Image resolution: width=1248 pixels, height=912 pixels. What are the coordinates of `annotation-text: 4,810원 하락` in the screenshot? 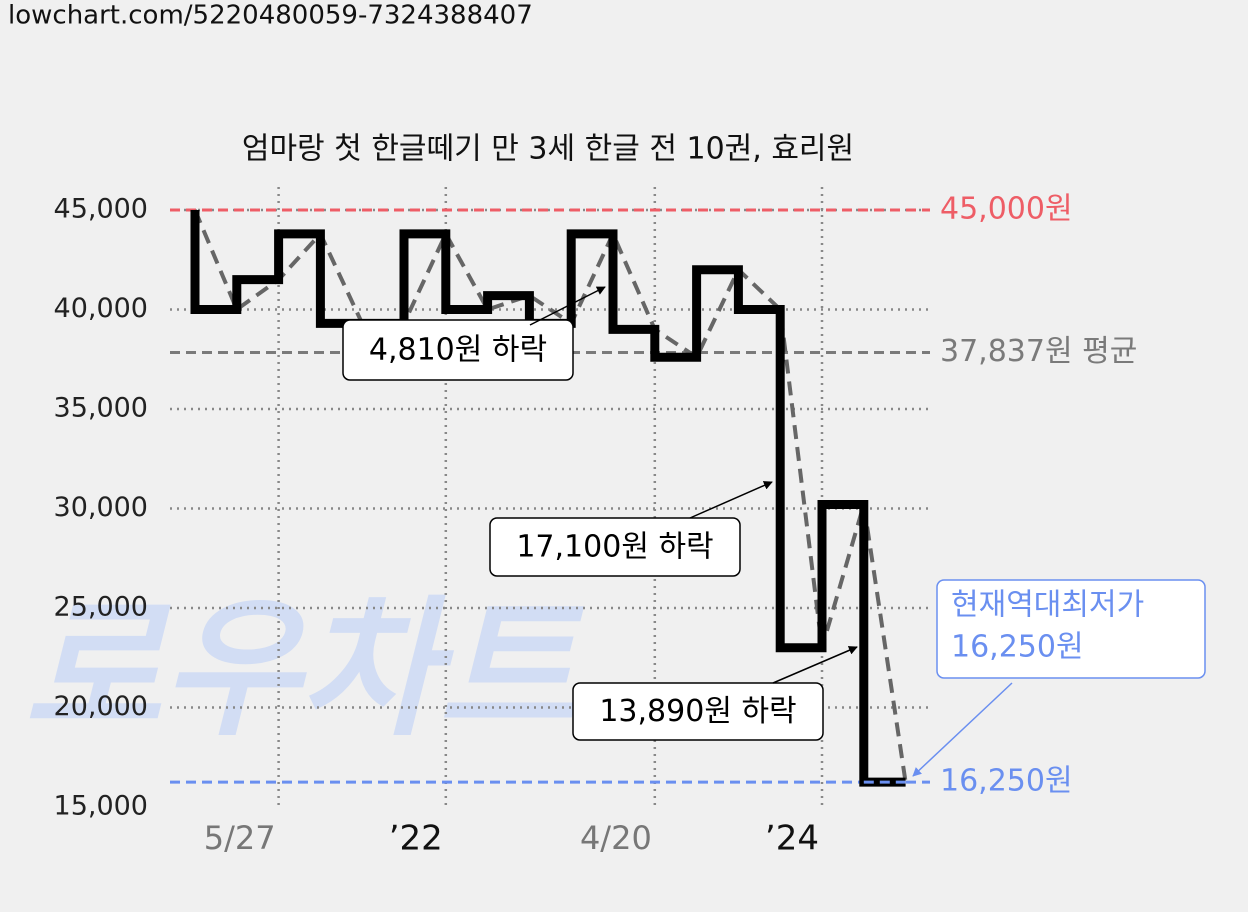 It's located at (458, 350).